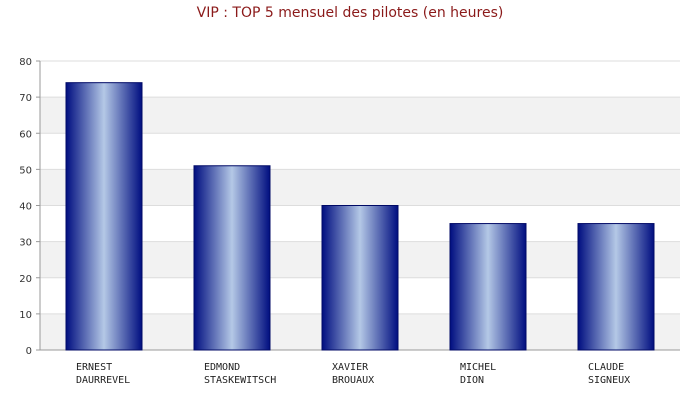 The image size is (700, 420). I want to click on y-tick-label: 40, so click(25, 207).